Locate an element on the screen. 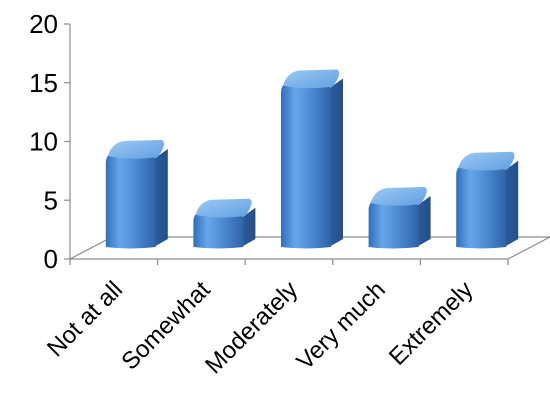  x-tick-label: Moderately is located at coordinates (251, 327).